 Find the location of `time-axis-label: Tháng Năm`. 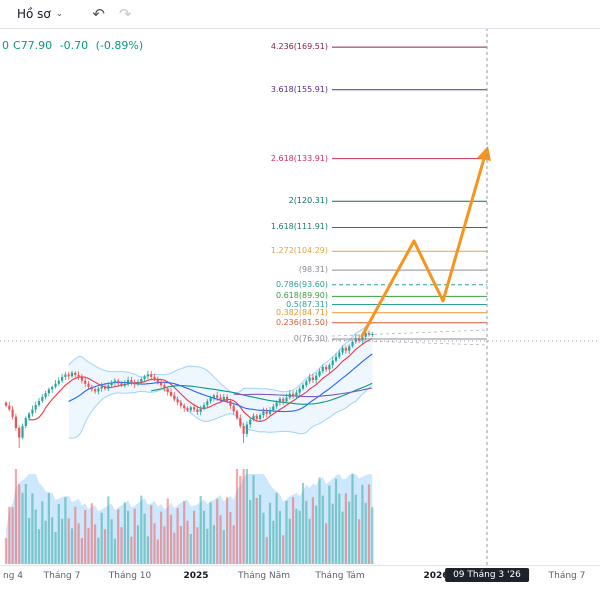

time-axis-label: Tháng Năm is located at coordinates (264, 576).